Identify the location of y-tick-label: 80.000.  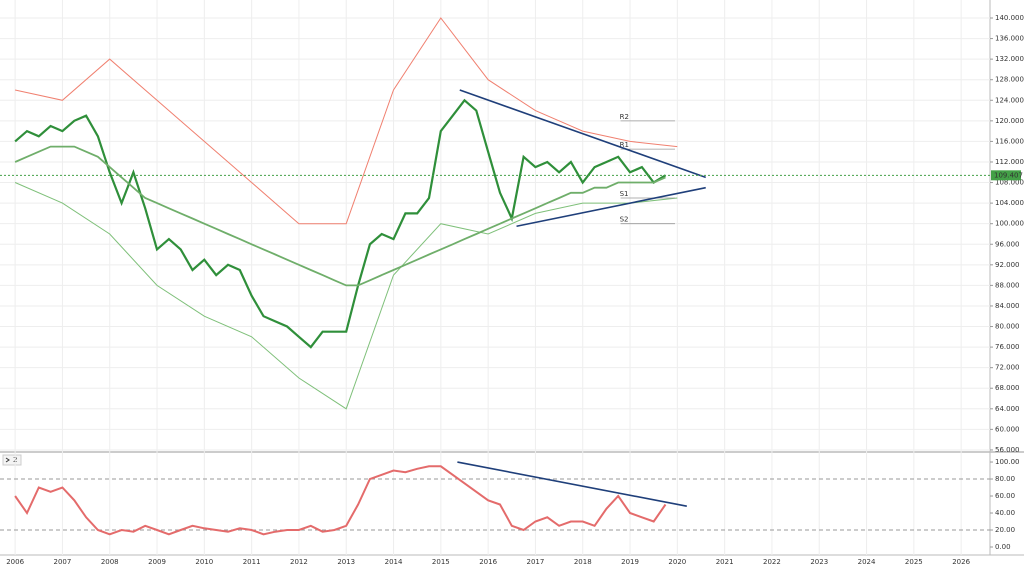
(1007, 327).